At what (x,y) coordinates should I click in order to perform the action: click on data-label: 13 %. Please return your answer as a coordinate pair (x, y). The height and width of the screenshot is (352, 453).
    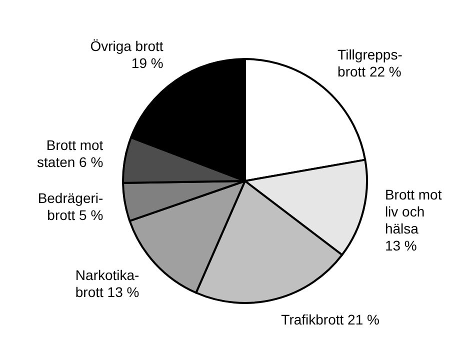
    Looking at the image, I should click on (400, 245).